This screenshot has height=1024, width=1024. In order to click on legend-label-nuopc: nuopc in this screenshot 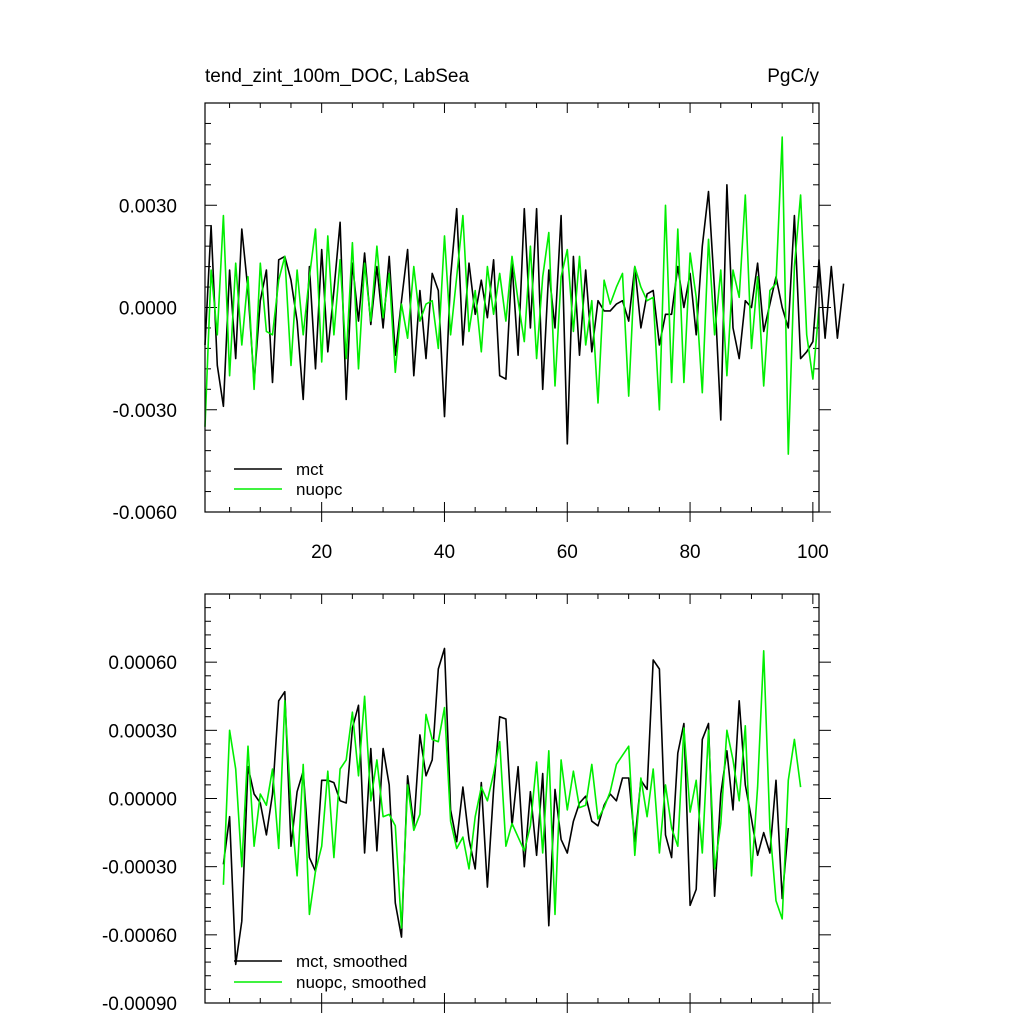, I will do `click(319, 489)`.